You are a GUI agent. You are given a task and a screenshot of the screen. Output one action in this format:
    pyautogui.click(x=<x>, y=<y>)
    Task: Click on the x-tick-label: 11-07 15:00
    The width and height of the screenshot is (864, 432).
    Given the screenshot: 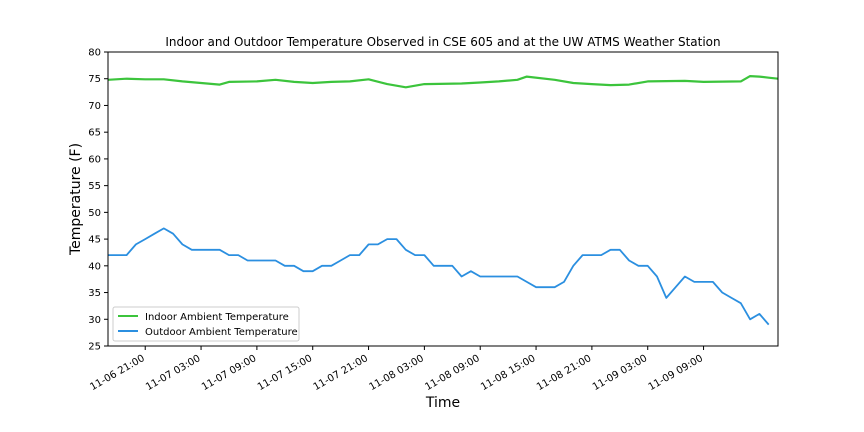 What is the action you would take?
    pyautogui.click(x=285, y=373)
    